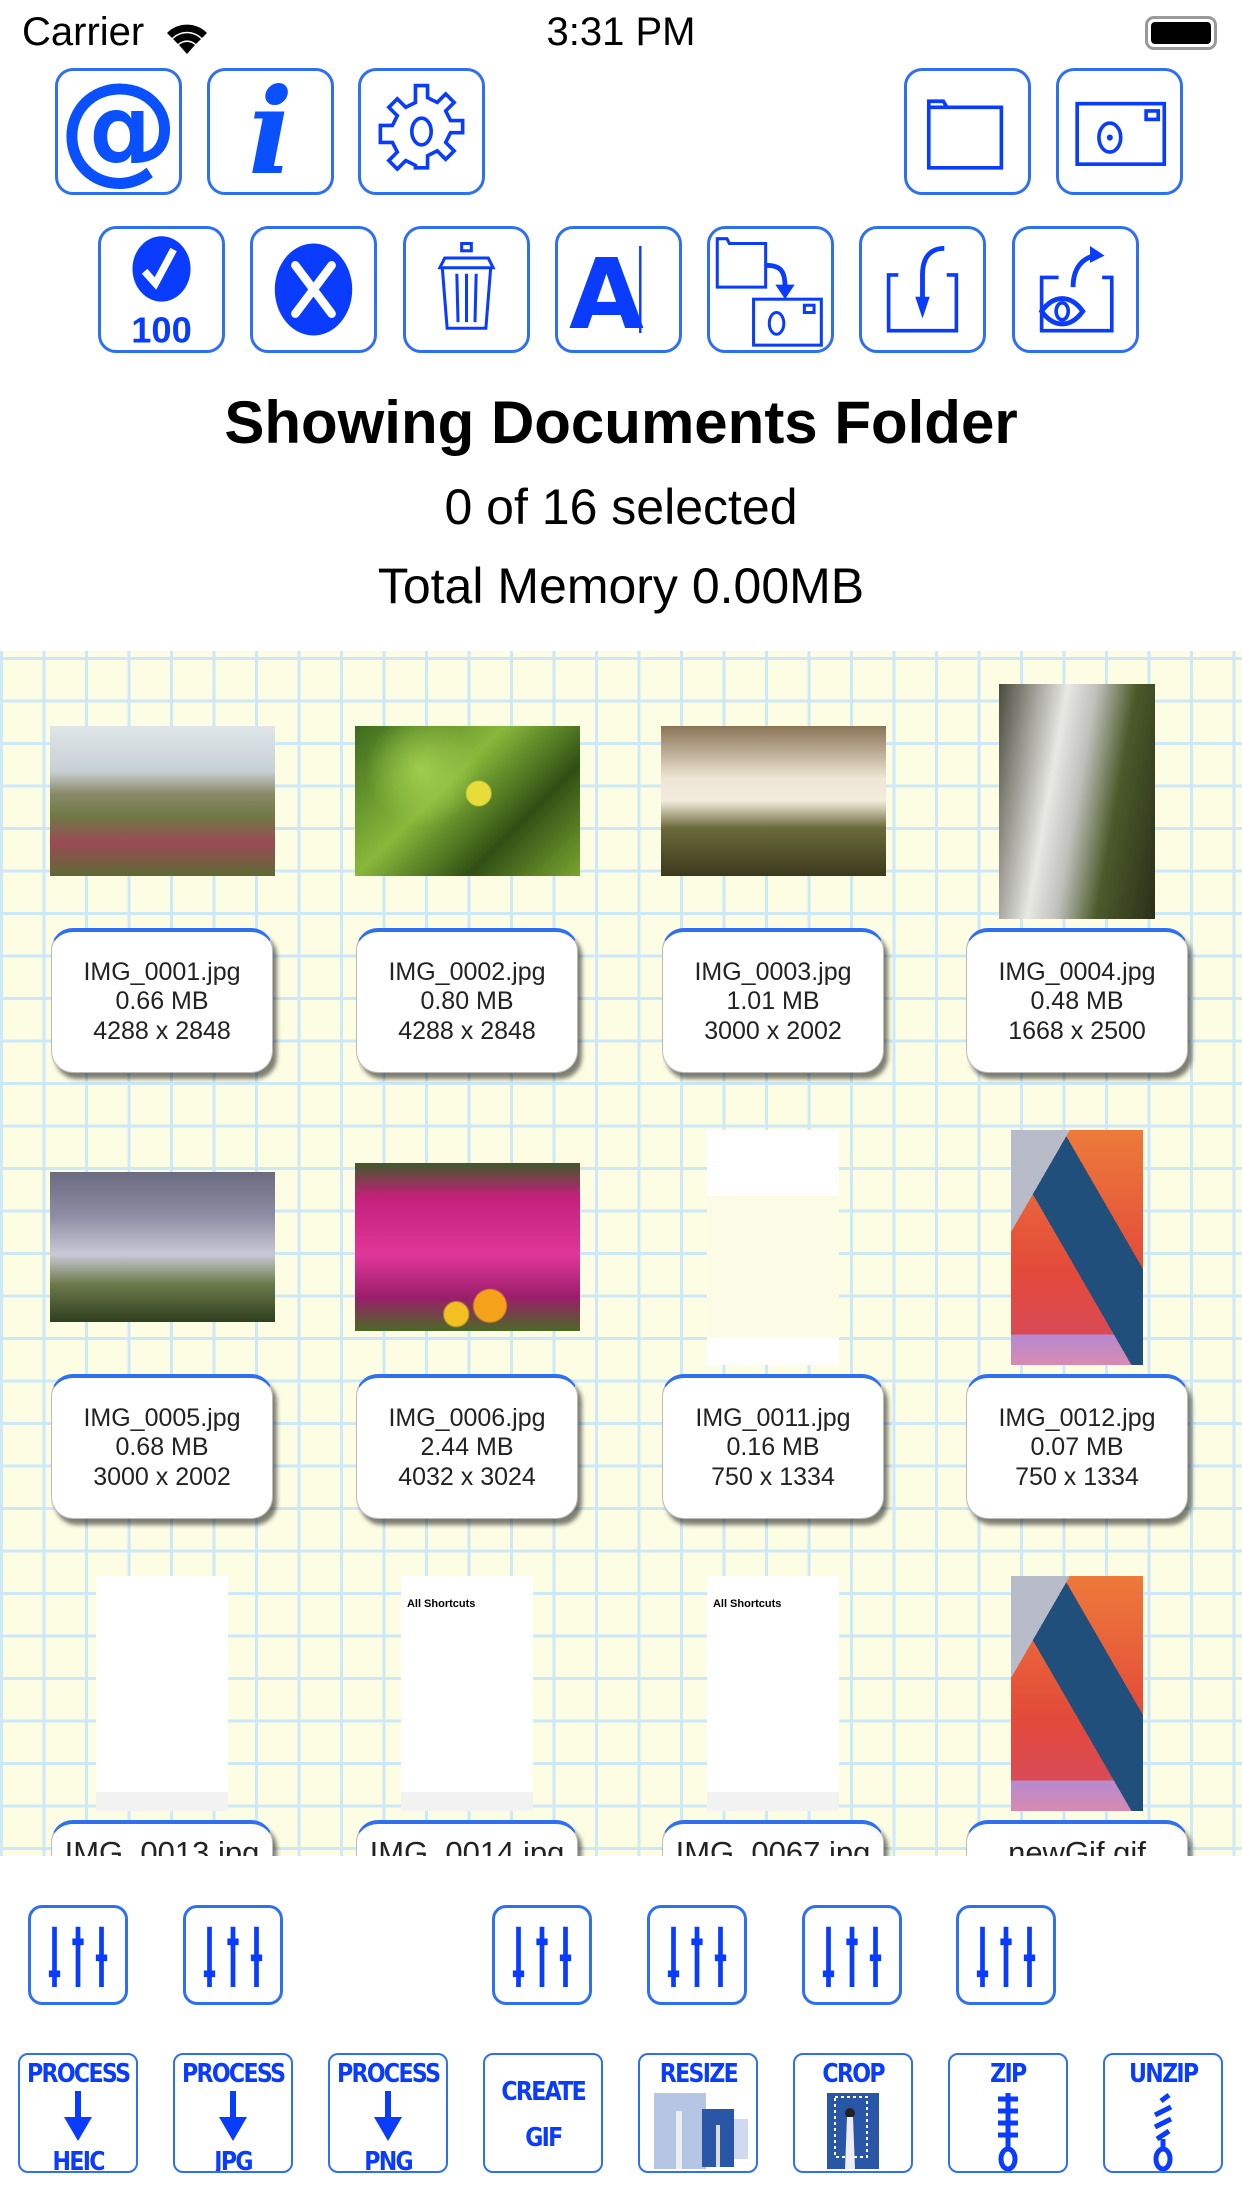 The width and height of the screenshot is (1242, 2208). What do you see at coordinates (162, 1476) in the screenshot?
I see `file-dimensions: 3000 x 2002` at bounding box center [162, 1476].